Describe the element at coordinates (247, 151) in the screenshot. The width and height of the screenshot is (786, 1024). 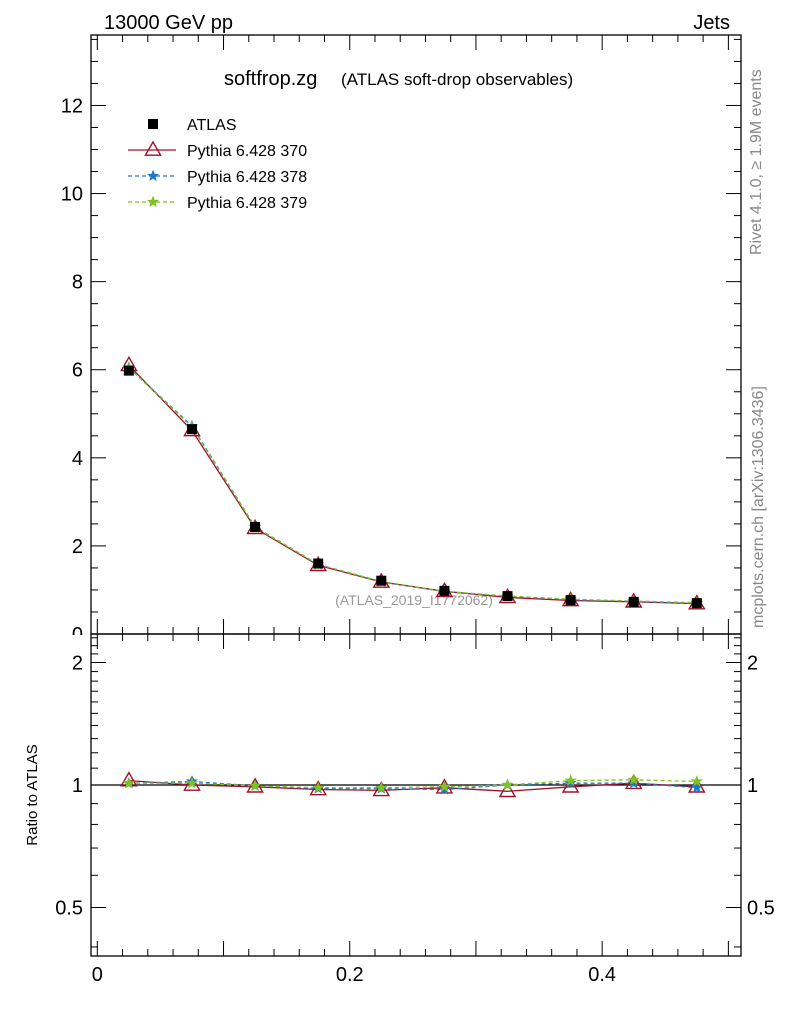
I see `legend-label: Pythia 6.428 370` at that location.